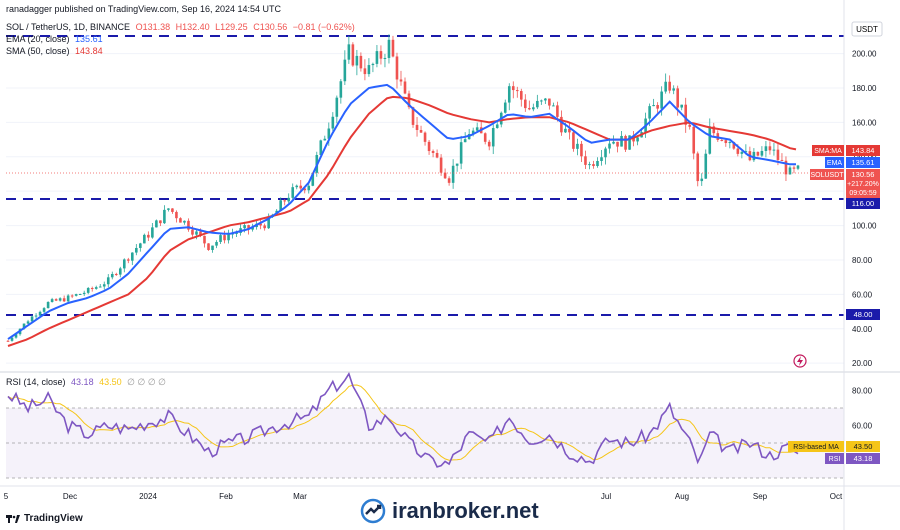  Describe the element at coordinates (828, 151) in the screenshot. I see `svg-text: SMA:MA` at that location.